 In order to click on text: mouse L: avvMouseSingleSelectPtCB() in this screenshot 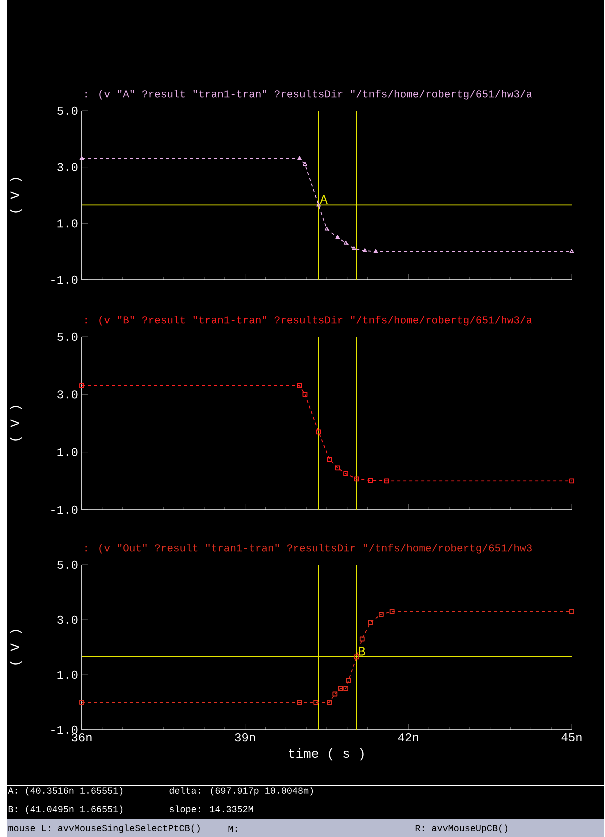, I will do `click(104, 829)`.